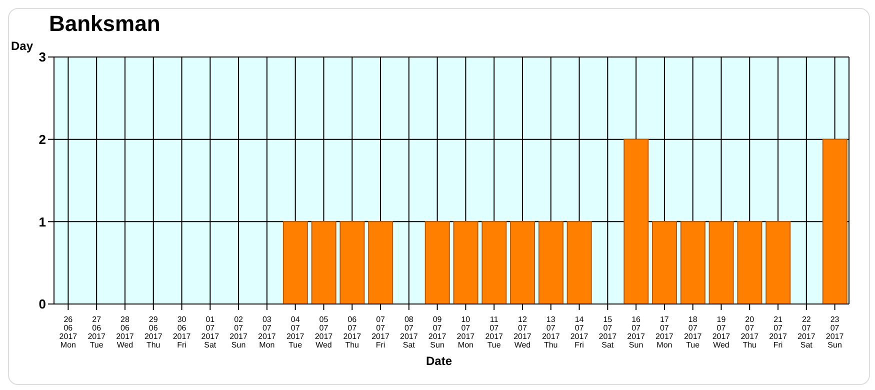  What do you see at coordinates (750, 332) in the screenshot?
I see `x-tick-label: 20 07 2017 Thu` at bounding box center [750, 332].